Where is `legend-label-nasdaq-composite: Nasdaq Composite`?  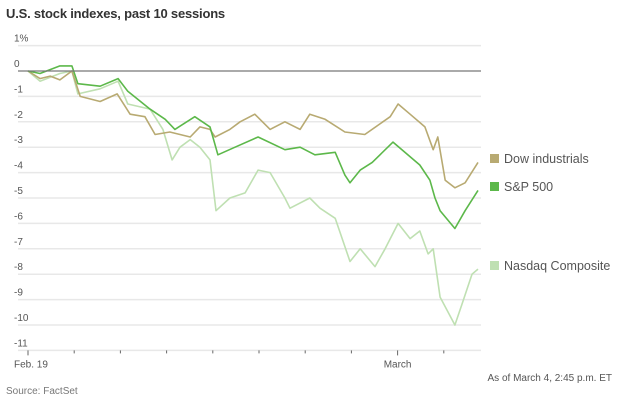 legend-label-nasdaq-composite: Nasdaq Composite is located at coordinates (557, 266).